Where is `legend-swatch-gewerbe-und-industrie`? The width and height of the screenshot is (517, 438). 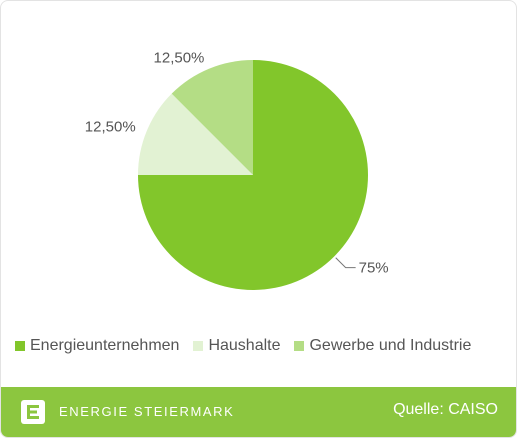 legend-swatch-gewerbe-und-industrie is located at coordinates (299, 346).